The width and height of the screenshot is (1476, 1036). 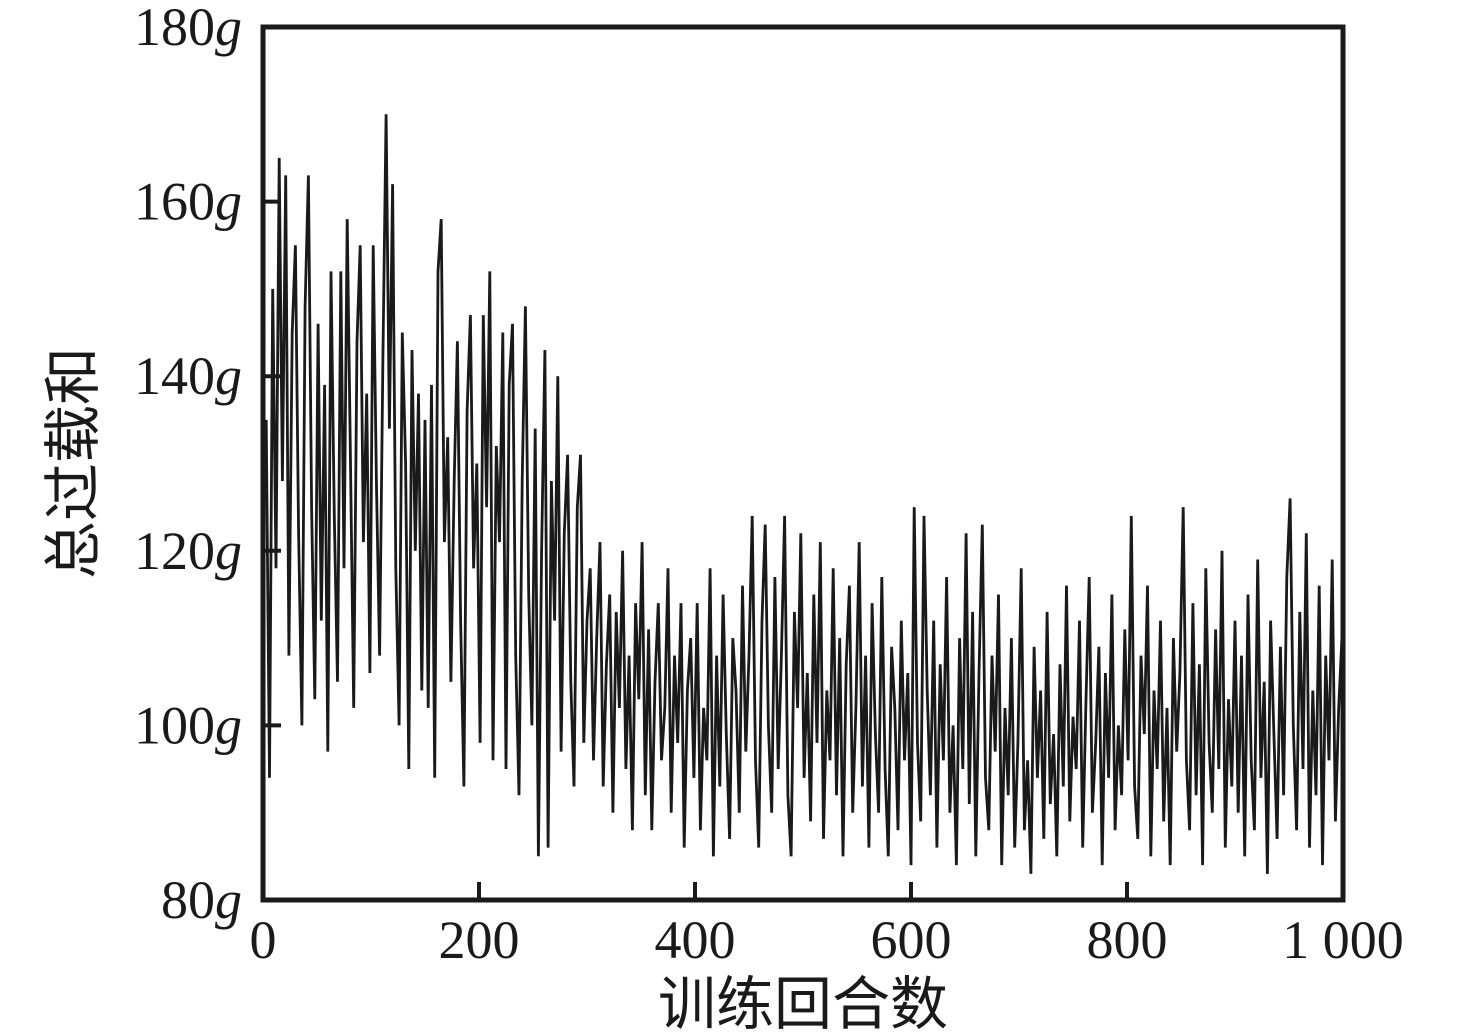 I want to click on y-tick-label: 100g, so click(x=188, y=725).